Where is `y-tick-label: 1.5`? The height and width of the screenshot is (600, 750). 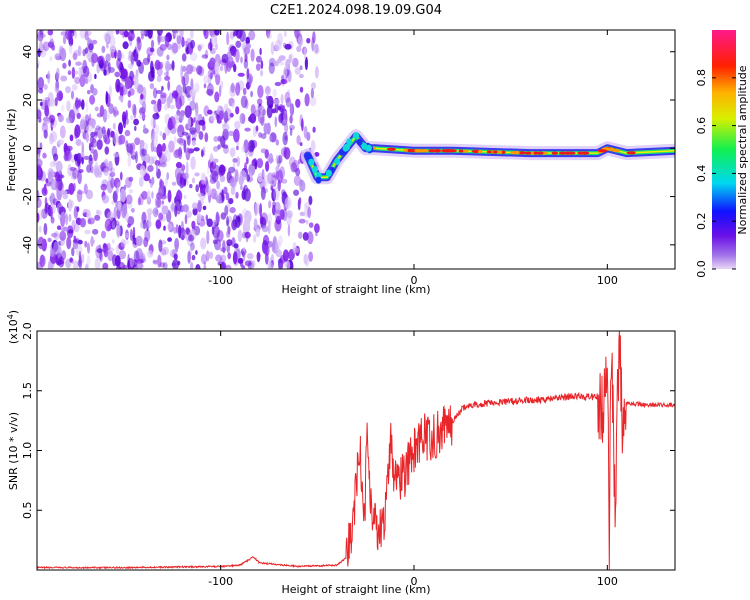
y-tick-label: 1.5 is located at coordinates (27, 391).